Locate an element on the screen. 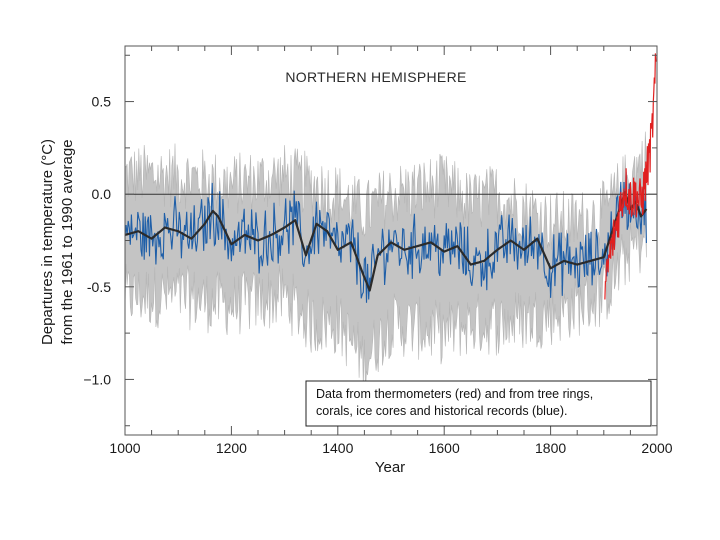  x-tick-label: 2000 is located at coordinates (656, 448).